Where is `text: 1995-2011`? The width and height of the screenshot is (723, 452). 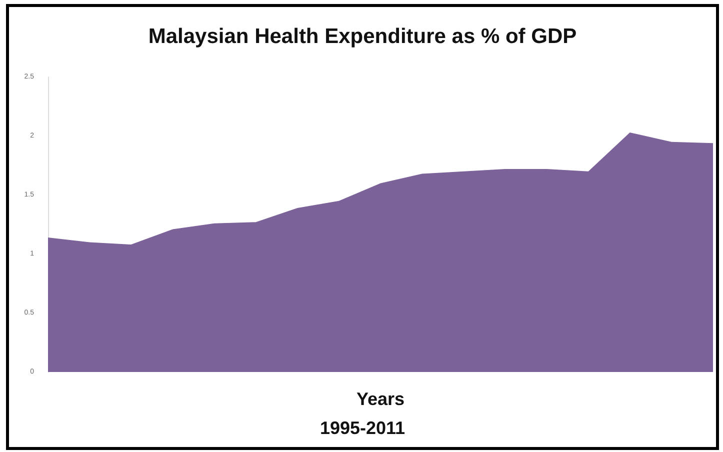
text: 1995-2011 is located at coordinates (363, 428).